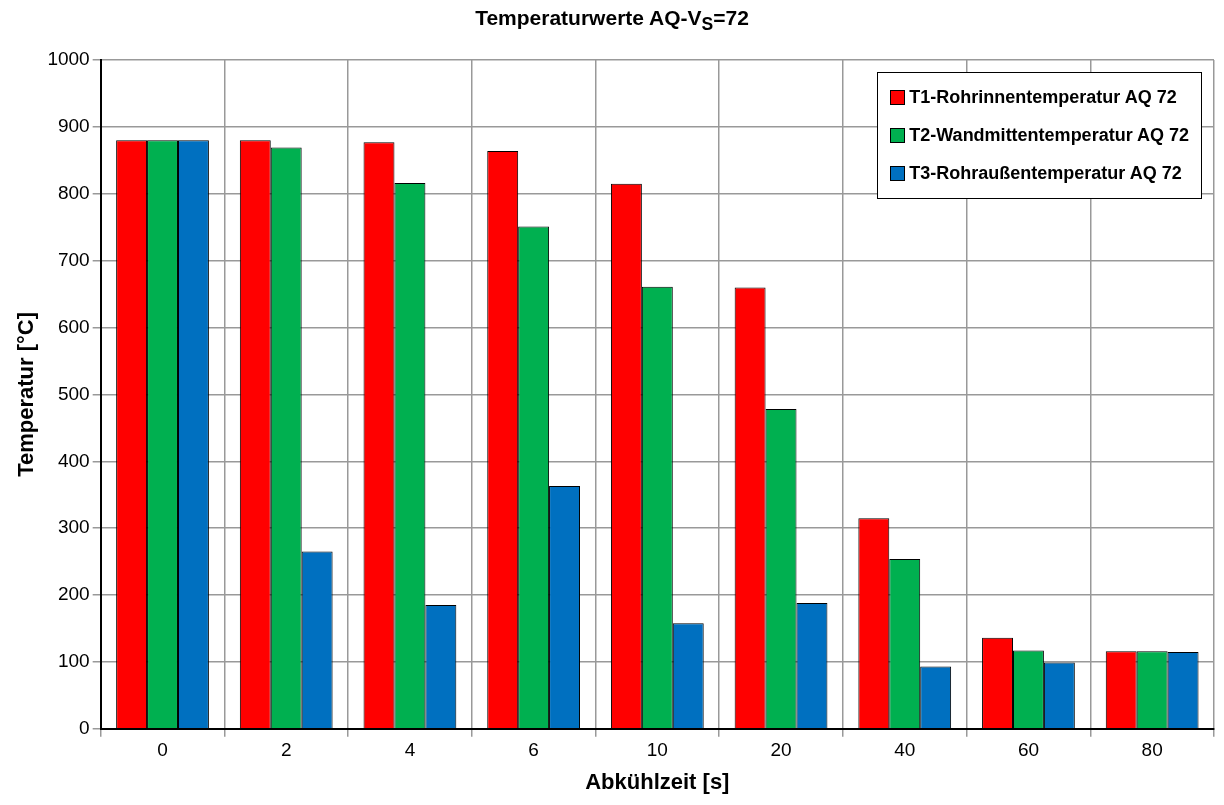 This screenshot has height=805, width=1224. I want to click on y-tick-label: 300, so click(73, 527).